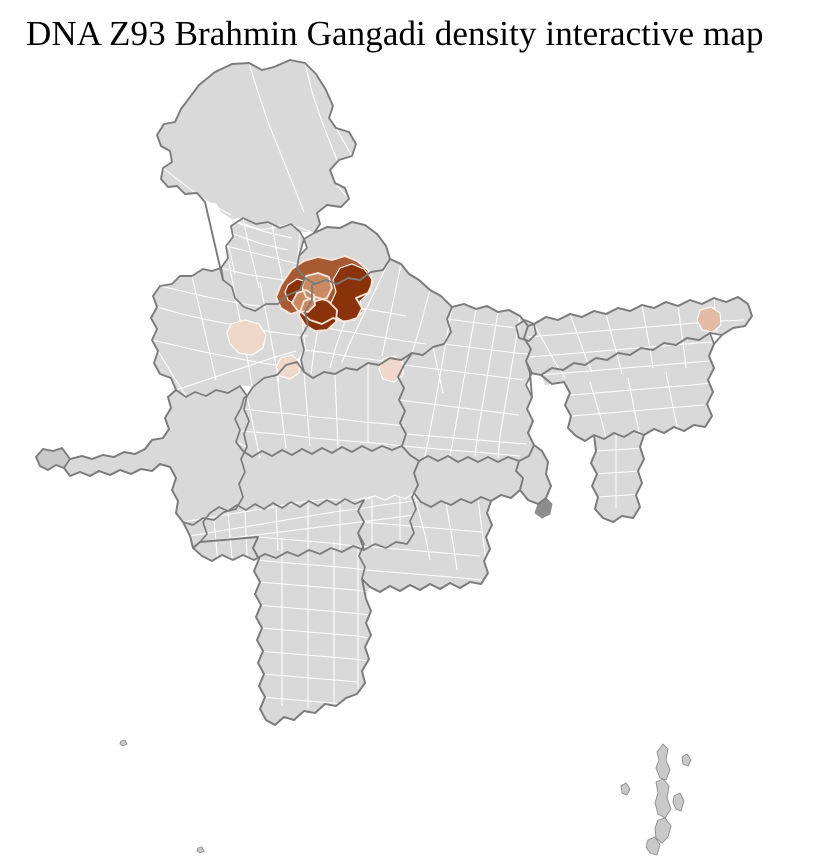  Describe the element at coordinates (318, 314) in the screenshot. I see `highlight-outline-core-south` at that location.